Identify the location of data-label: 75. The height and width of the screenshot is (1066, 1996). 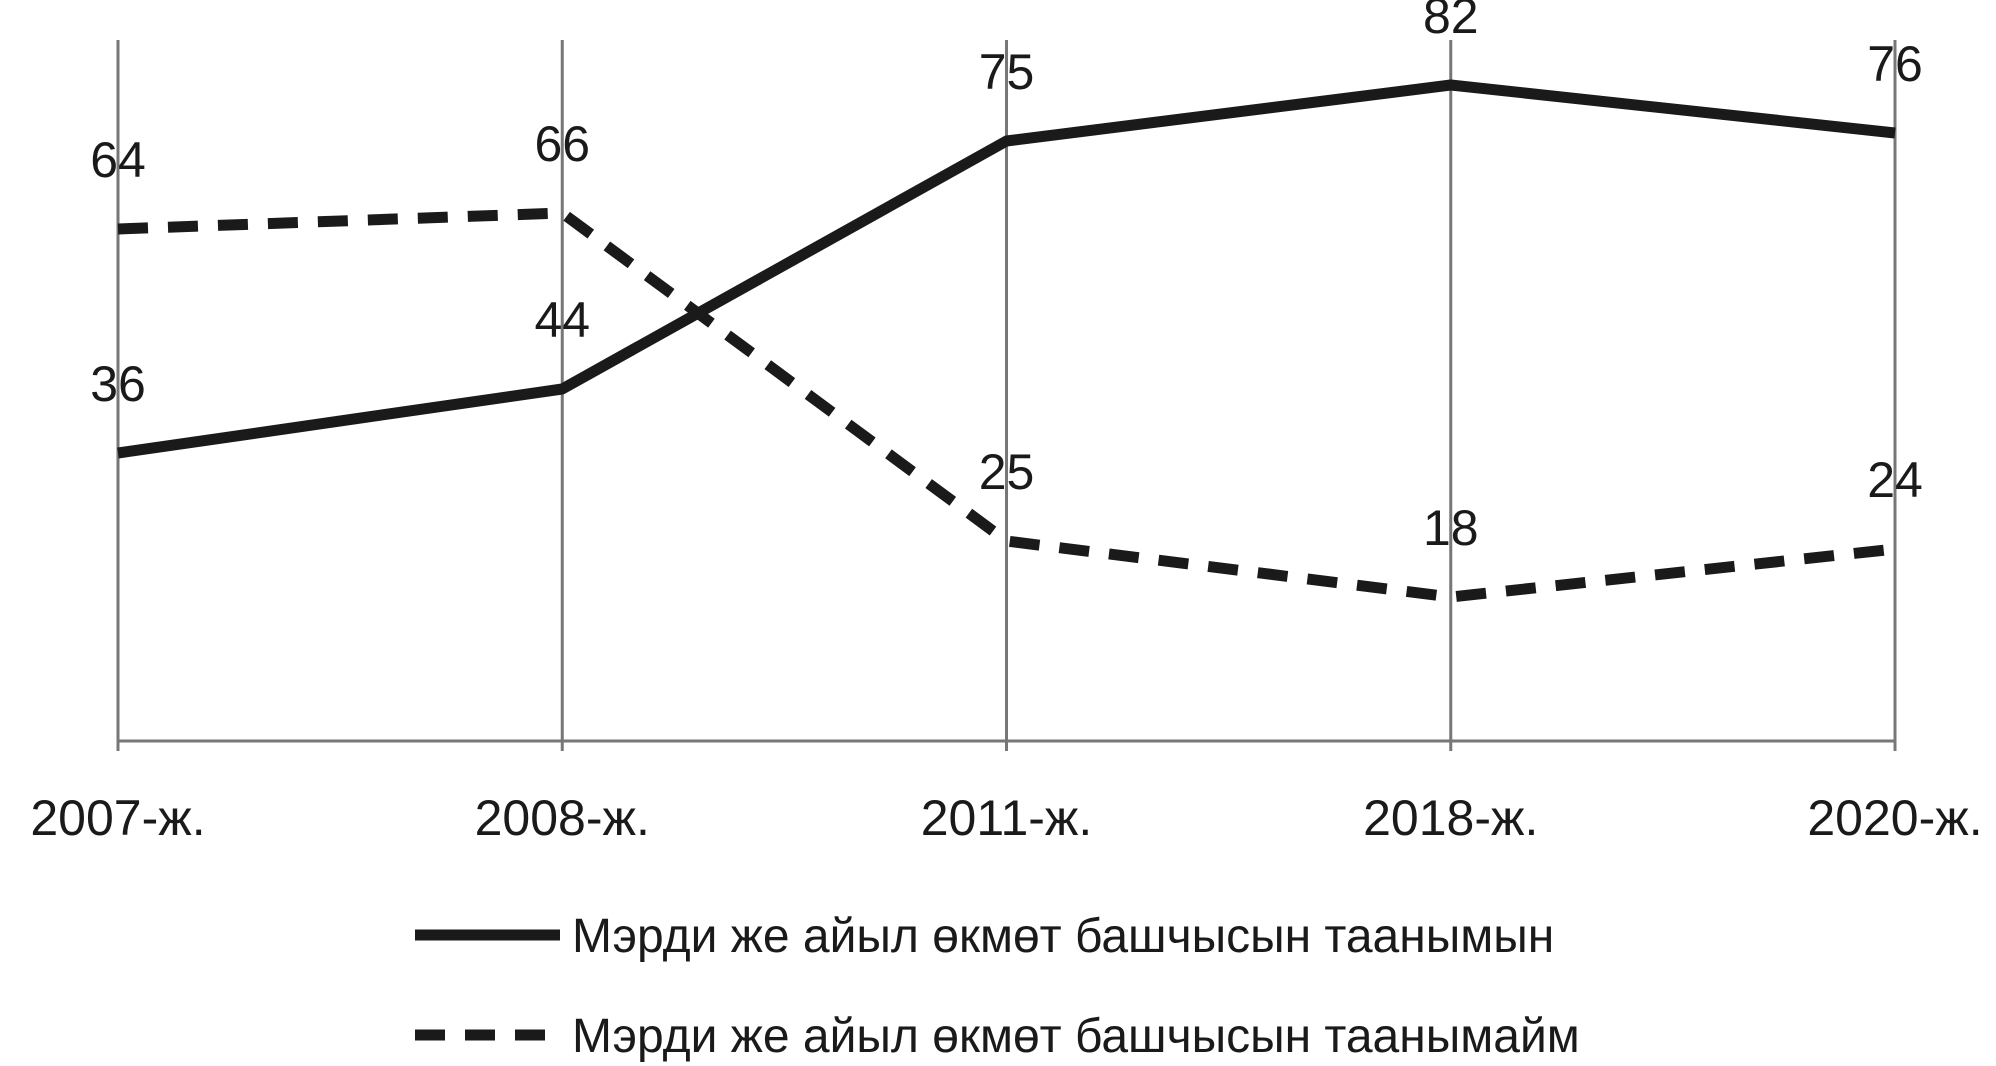
(1007, 72).